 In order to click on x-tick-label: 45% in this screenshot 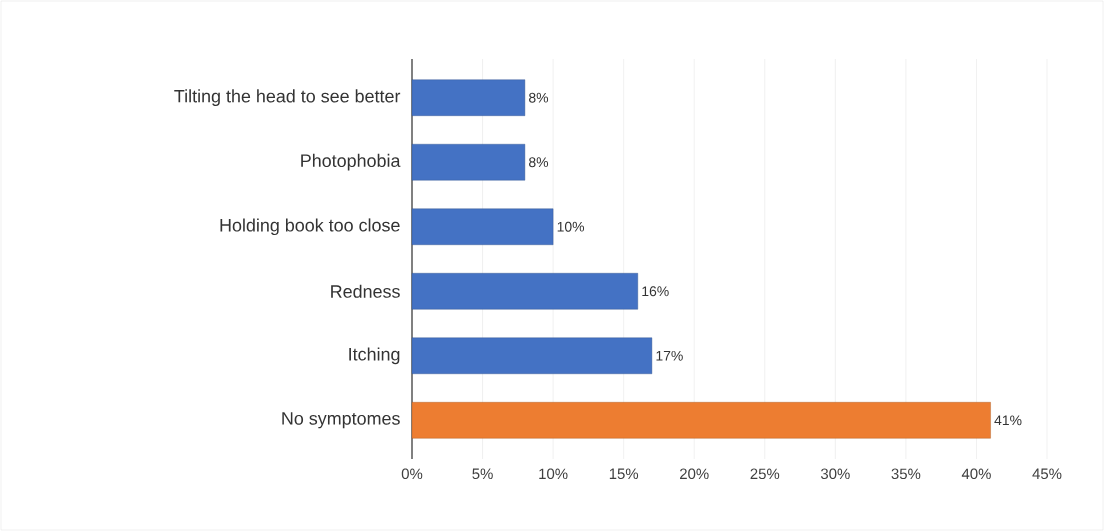, I will do `click(1047, 474)`.